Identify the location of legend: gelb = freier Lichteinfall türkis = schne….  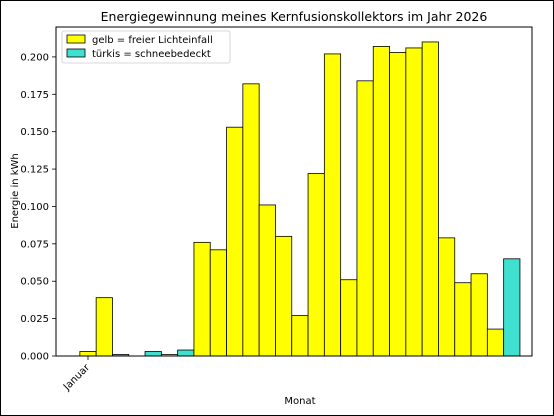
(146, 47).